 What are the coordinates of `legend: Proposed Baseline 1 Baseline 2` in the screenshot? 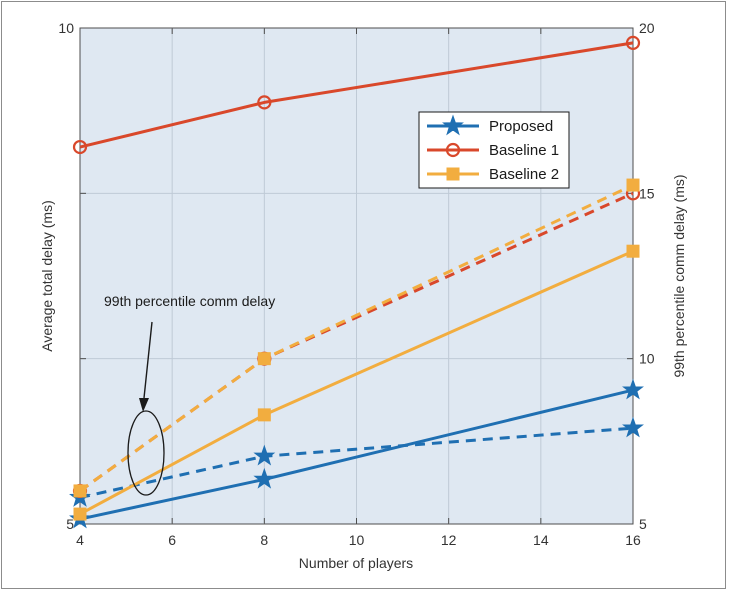 It's located at (494, 150).